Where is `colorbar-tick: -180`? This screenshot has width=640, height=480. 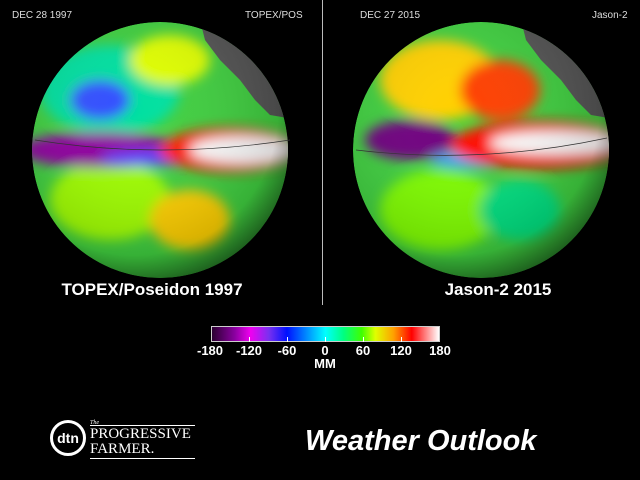
colorbar-tick: -180 is located at coordinates (210, 350).